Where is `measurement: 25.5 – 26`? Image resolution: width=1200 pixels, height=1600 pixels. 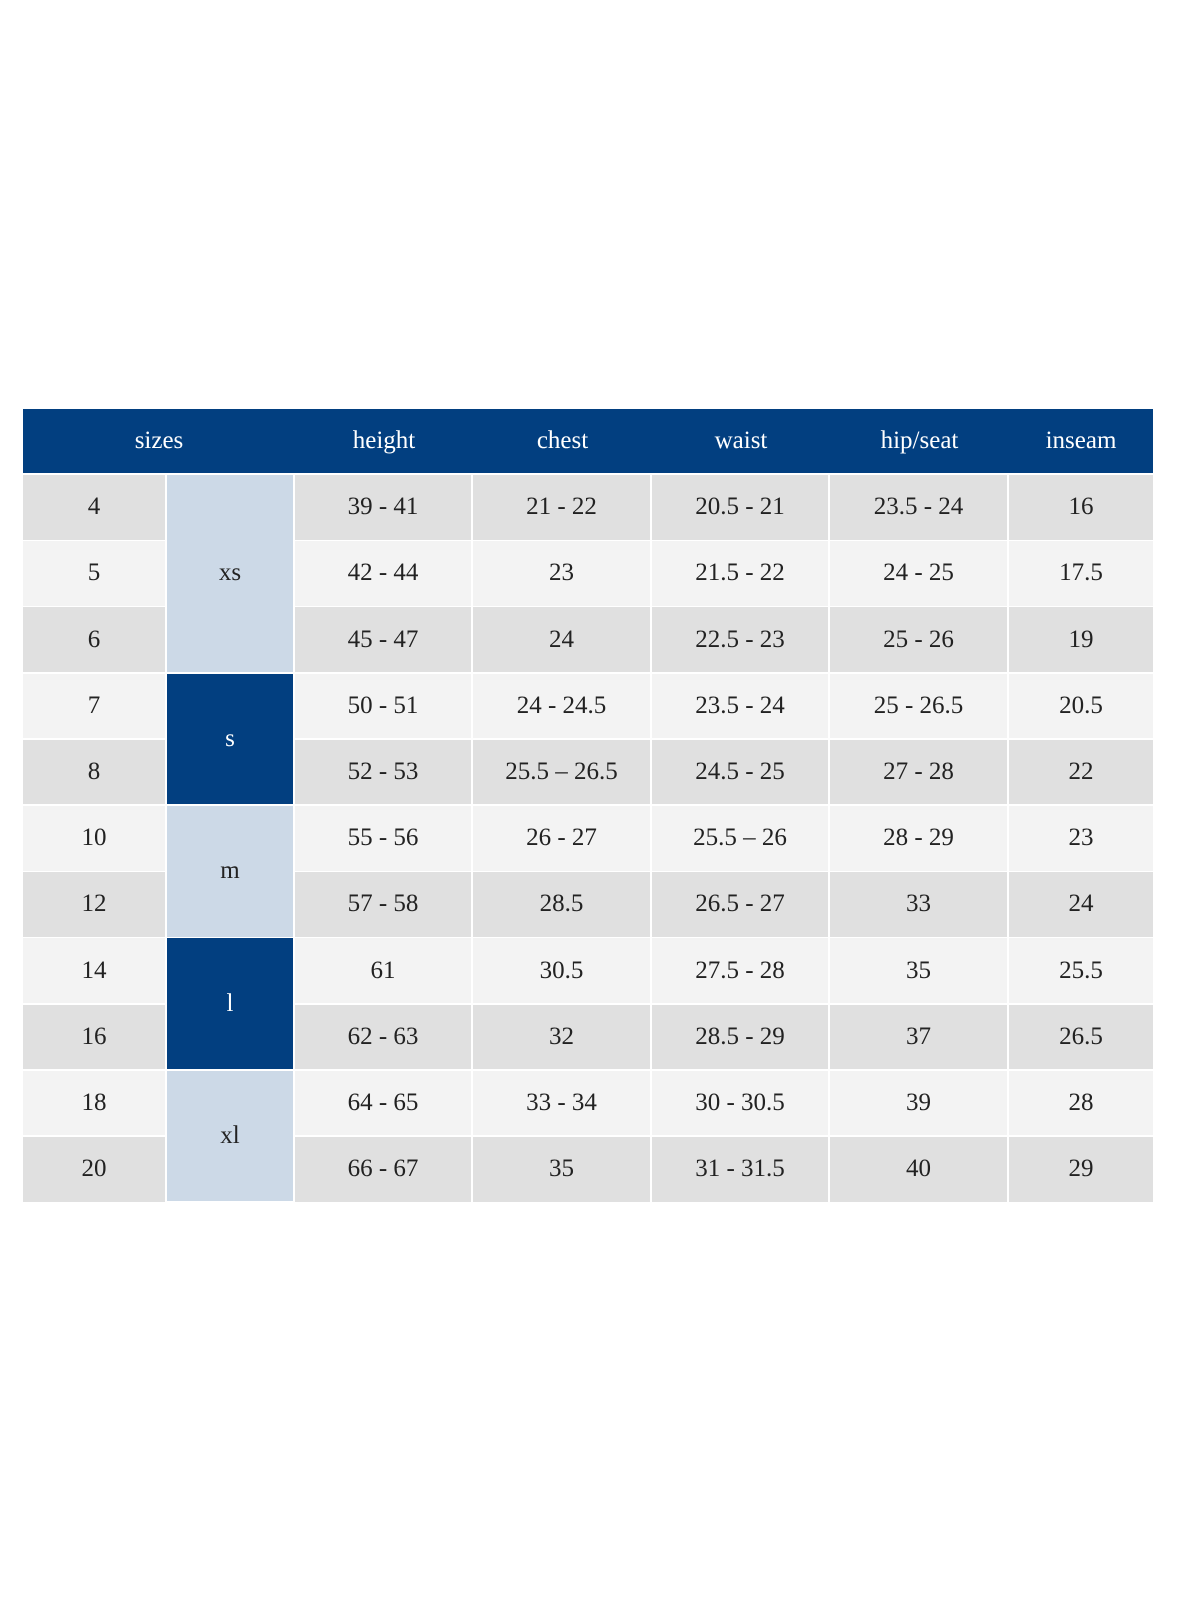
measurement: 25.5 – 26 is located at coordinates (740, 838).